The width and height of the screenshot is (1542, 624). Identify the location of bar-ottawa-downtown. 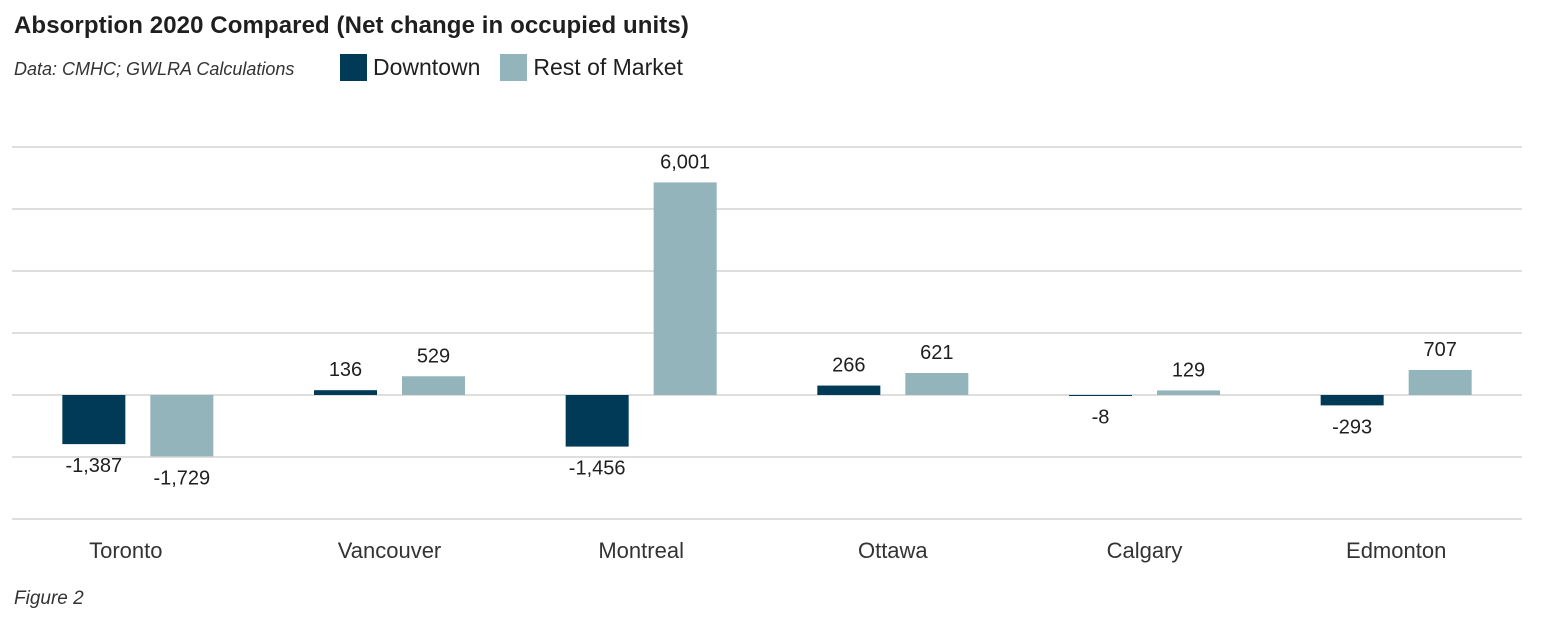
(849, 390).